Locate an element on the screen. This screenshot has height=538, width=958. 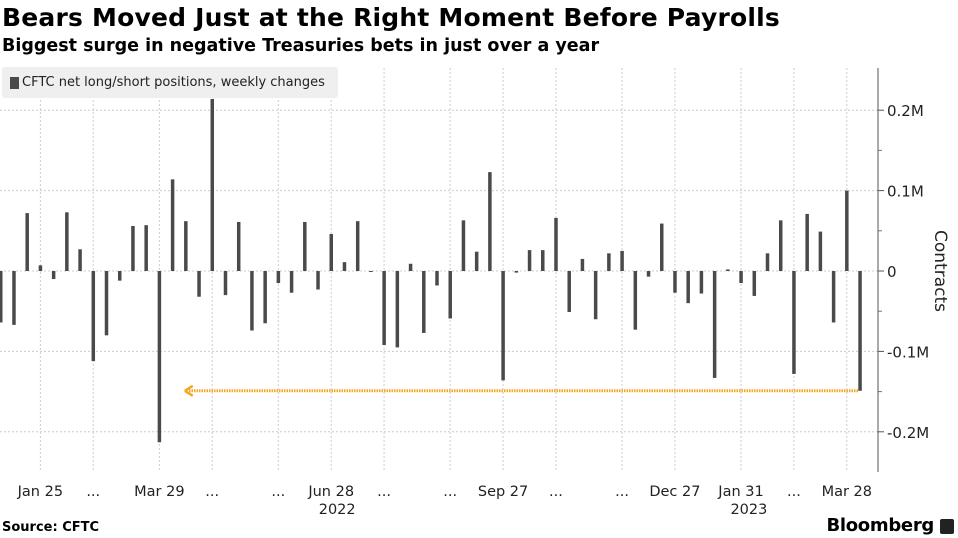
x-tick-label: Jan 31 is located at coordinates (740, 492).